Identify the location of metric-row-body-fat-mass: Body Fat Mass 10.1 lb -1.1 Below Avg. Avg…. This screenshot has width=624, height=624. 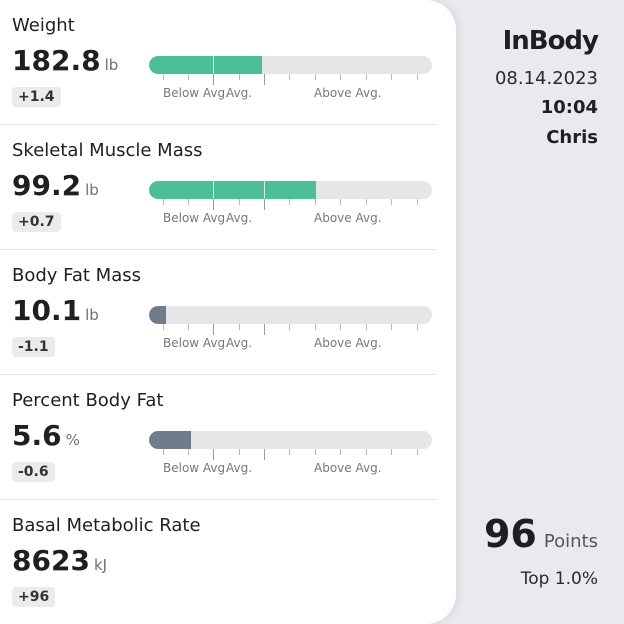
(218, 312).